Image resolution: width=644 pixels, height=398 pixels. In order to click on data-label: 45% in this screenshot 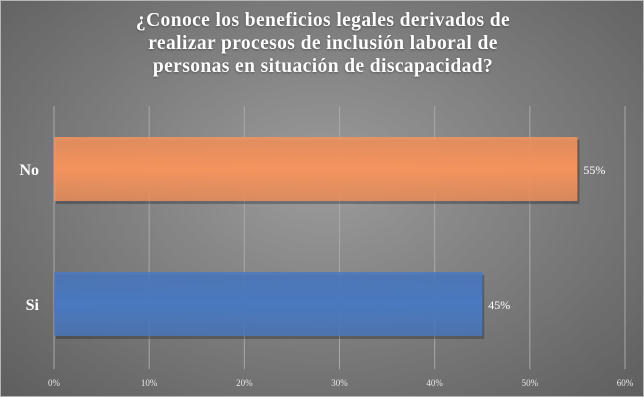, I will do `click(499, 305)`.